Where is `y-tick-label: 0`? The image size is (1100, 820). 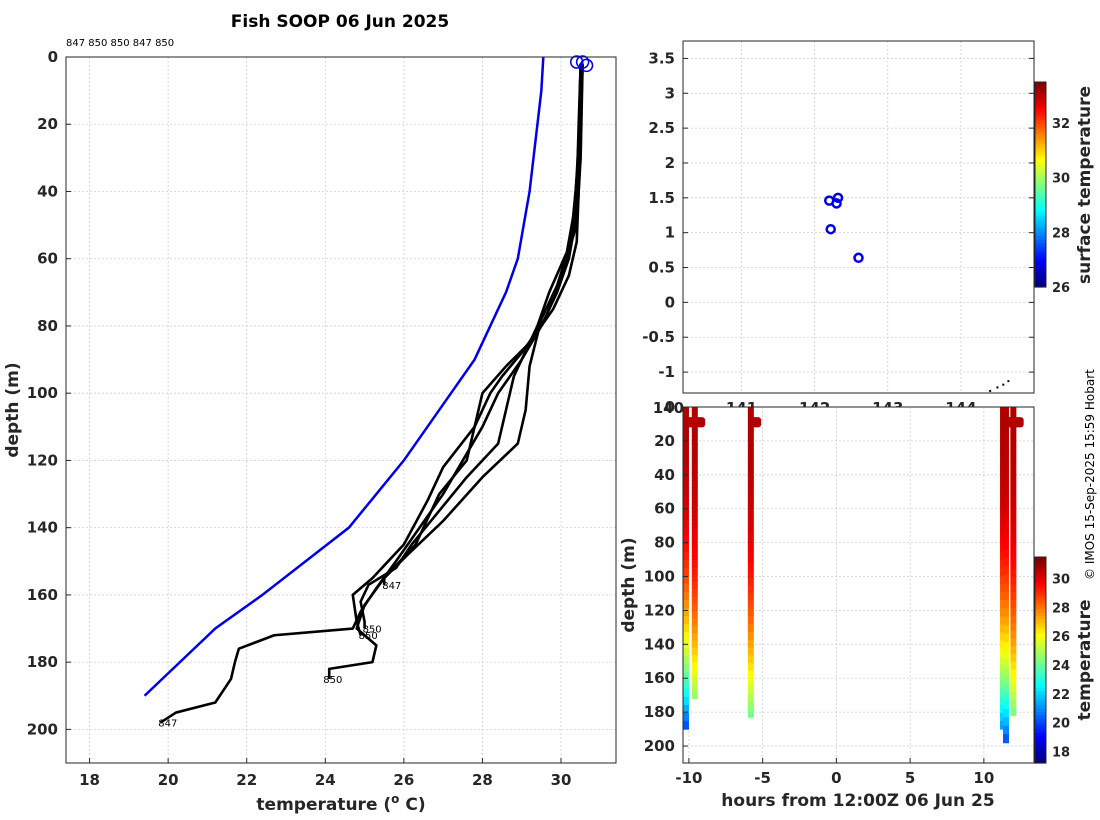 y-tick-label: 0 is located at coordinates (53, 57).